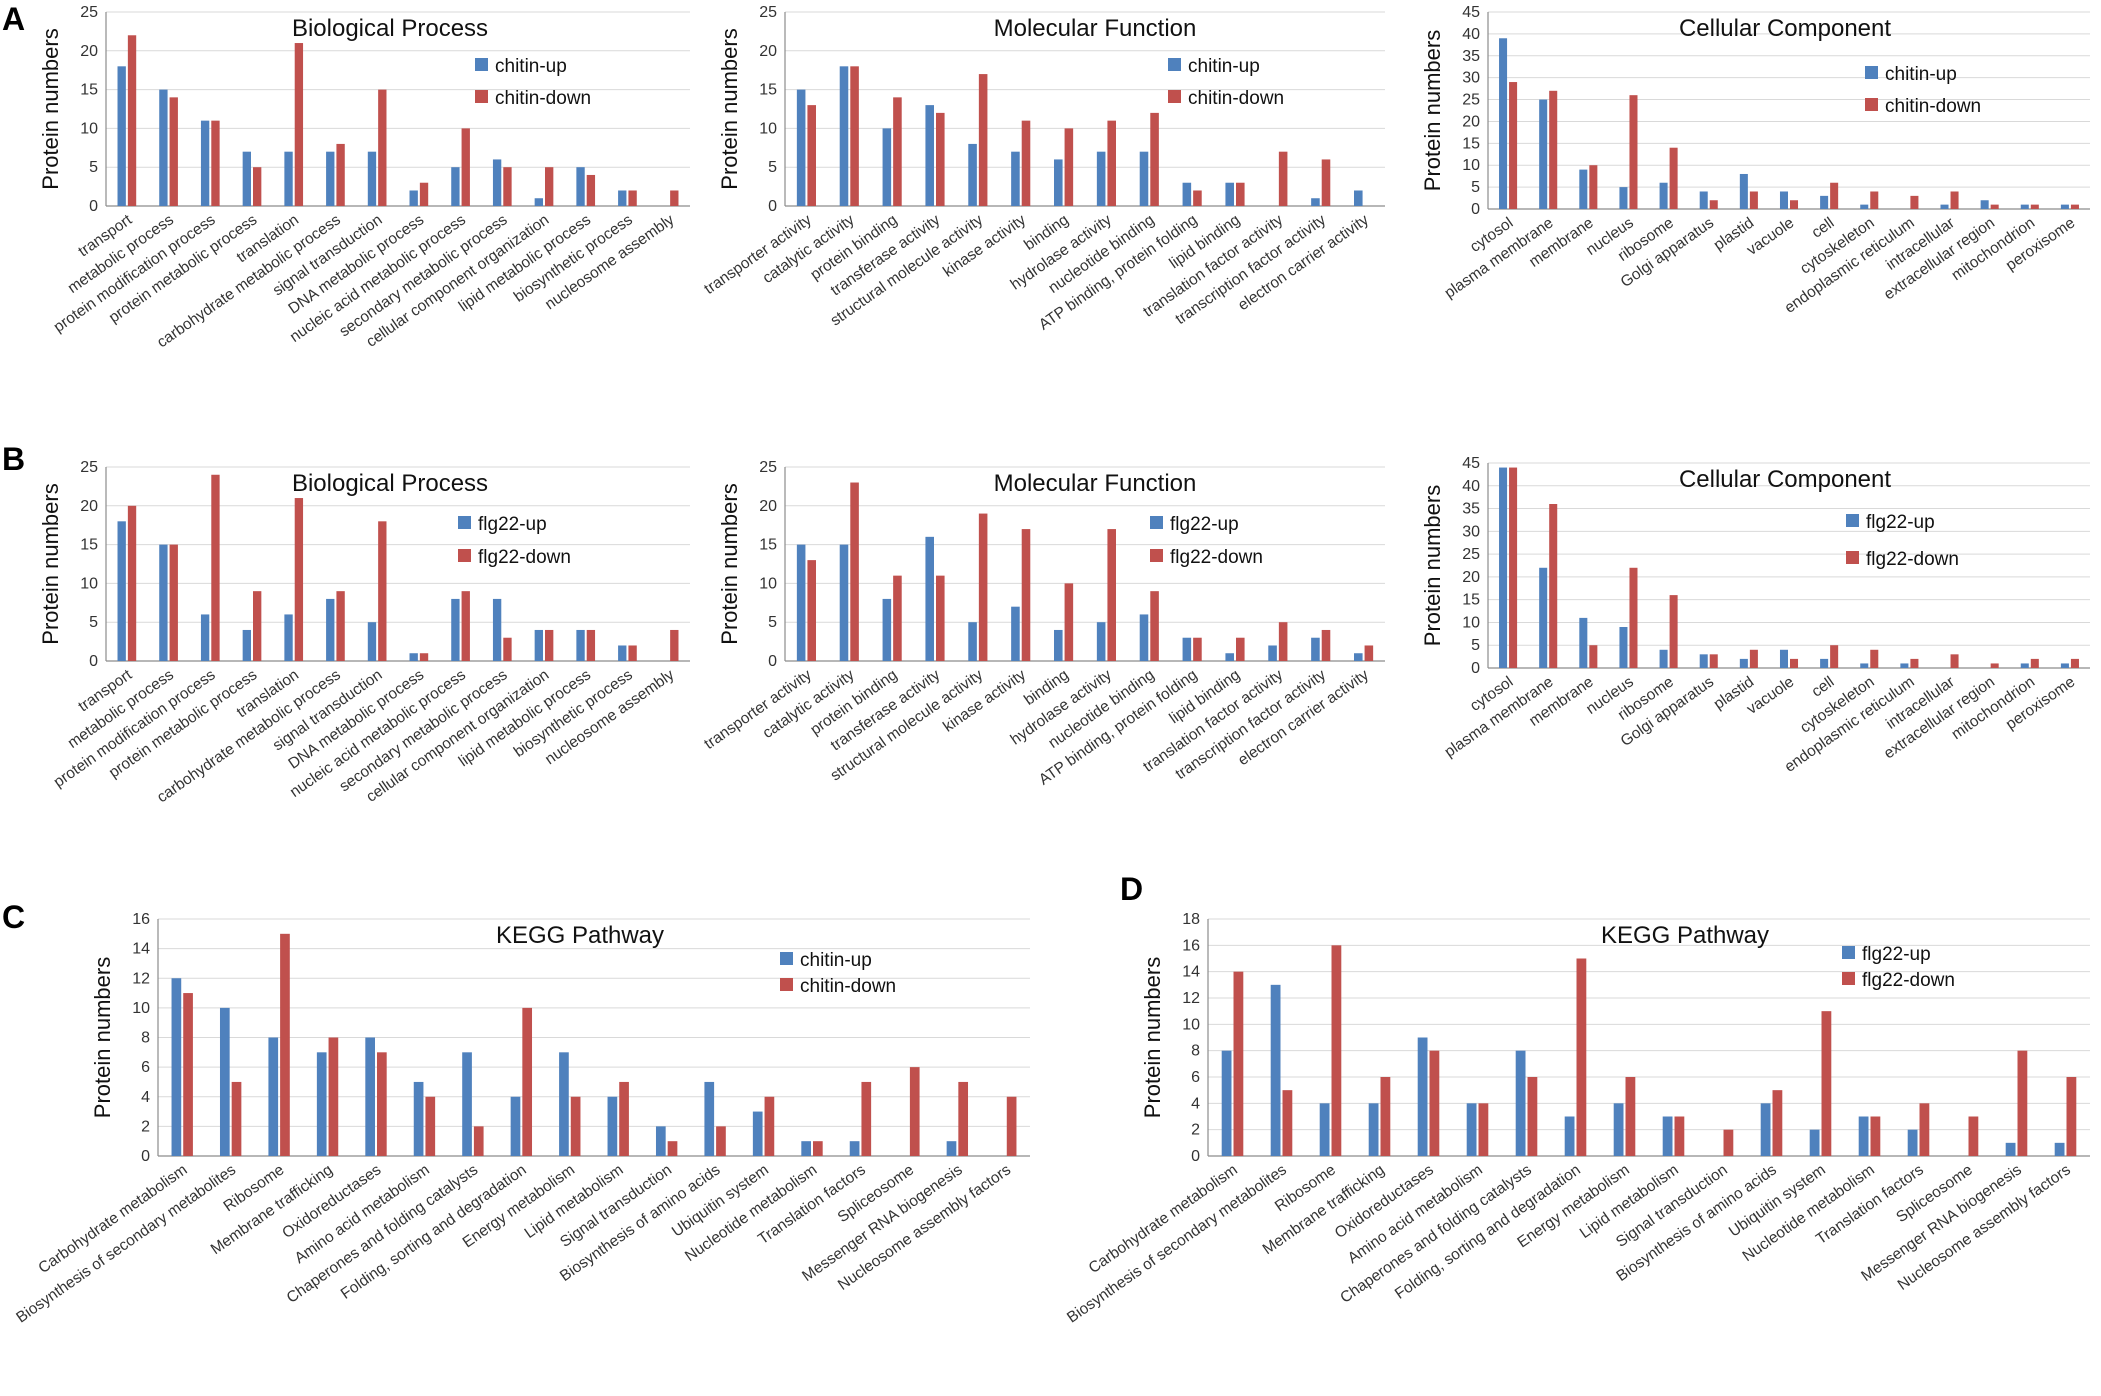  I want to click on y-tick-label: 12, so click(1191, 998).